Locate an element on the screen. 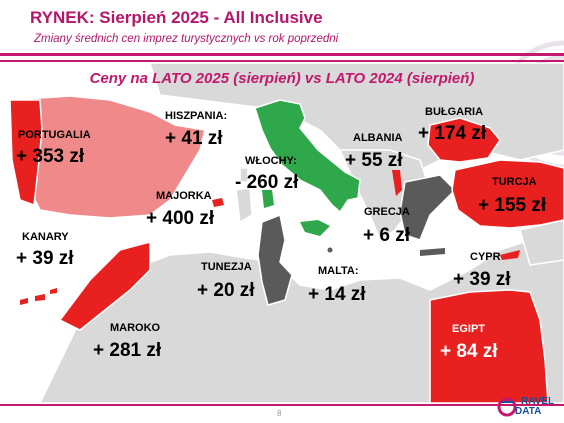  label-kanary: KANARY is located at coordinates (45, 237).